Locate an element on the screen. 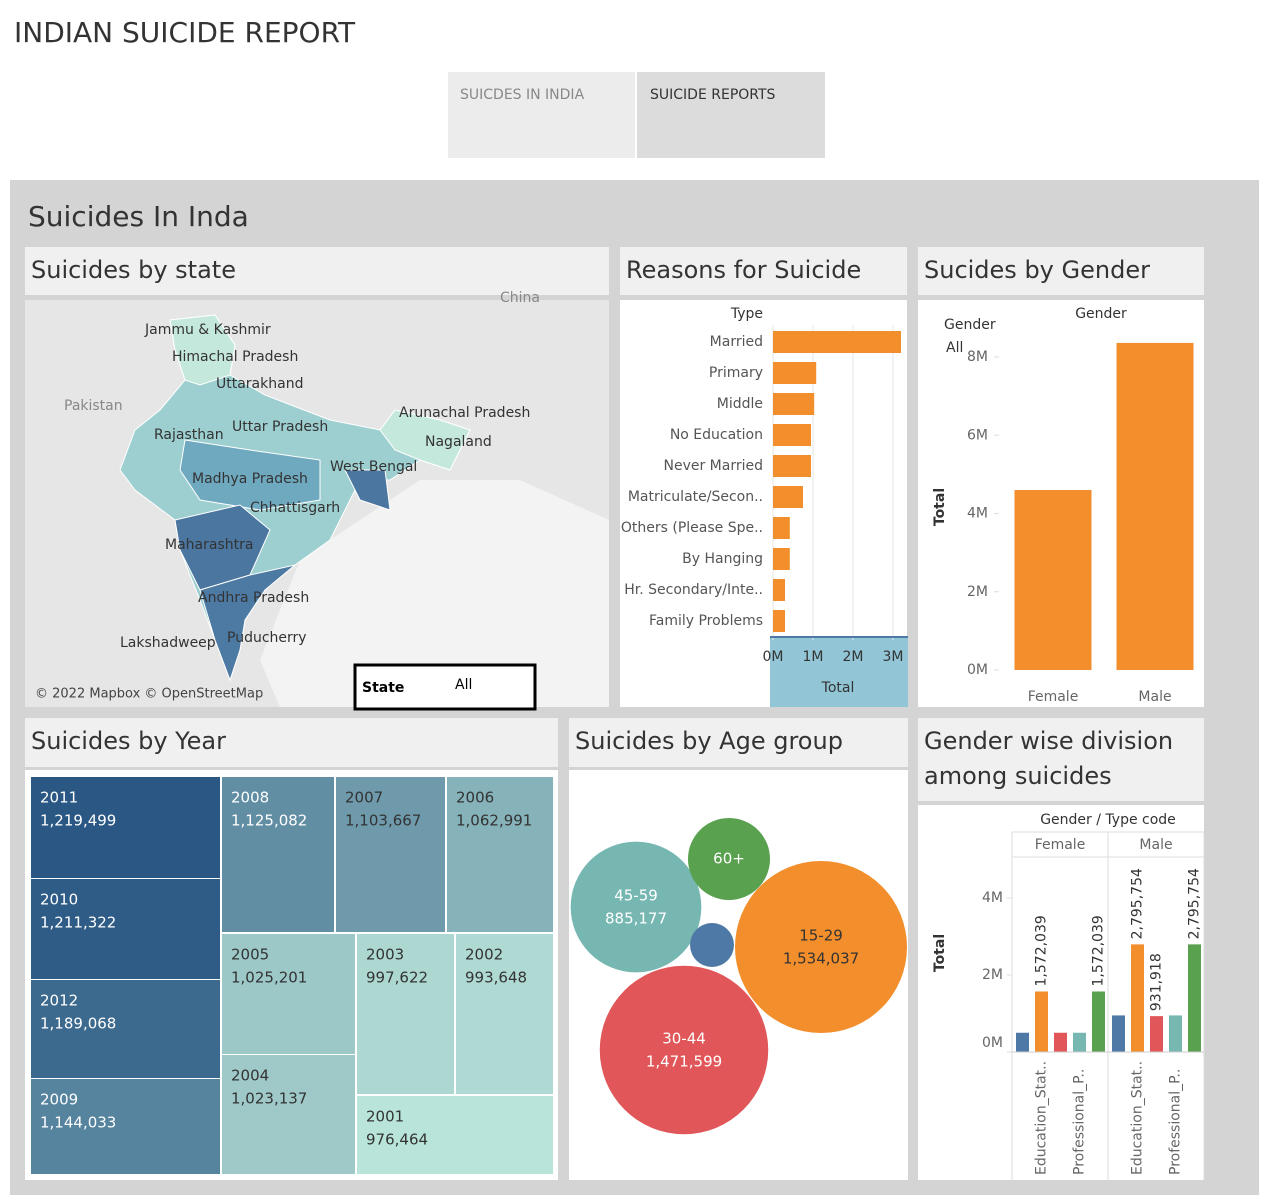  tab-label: SUICIDE REPORTS is located at coordinates (713, 95).